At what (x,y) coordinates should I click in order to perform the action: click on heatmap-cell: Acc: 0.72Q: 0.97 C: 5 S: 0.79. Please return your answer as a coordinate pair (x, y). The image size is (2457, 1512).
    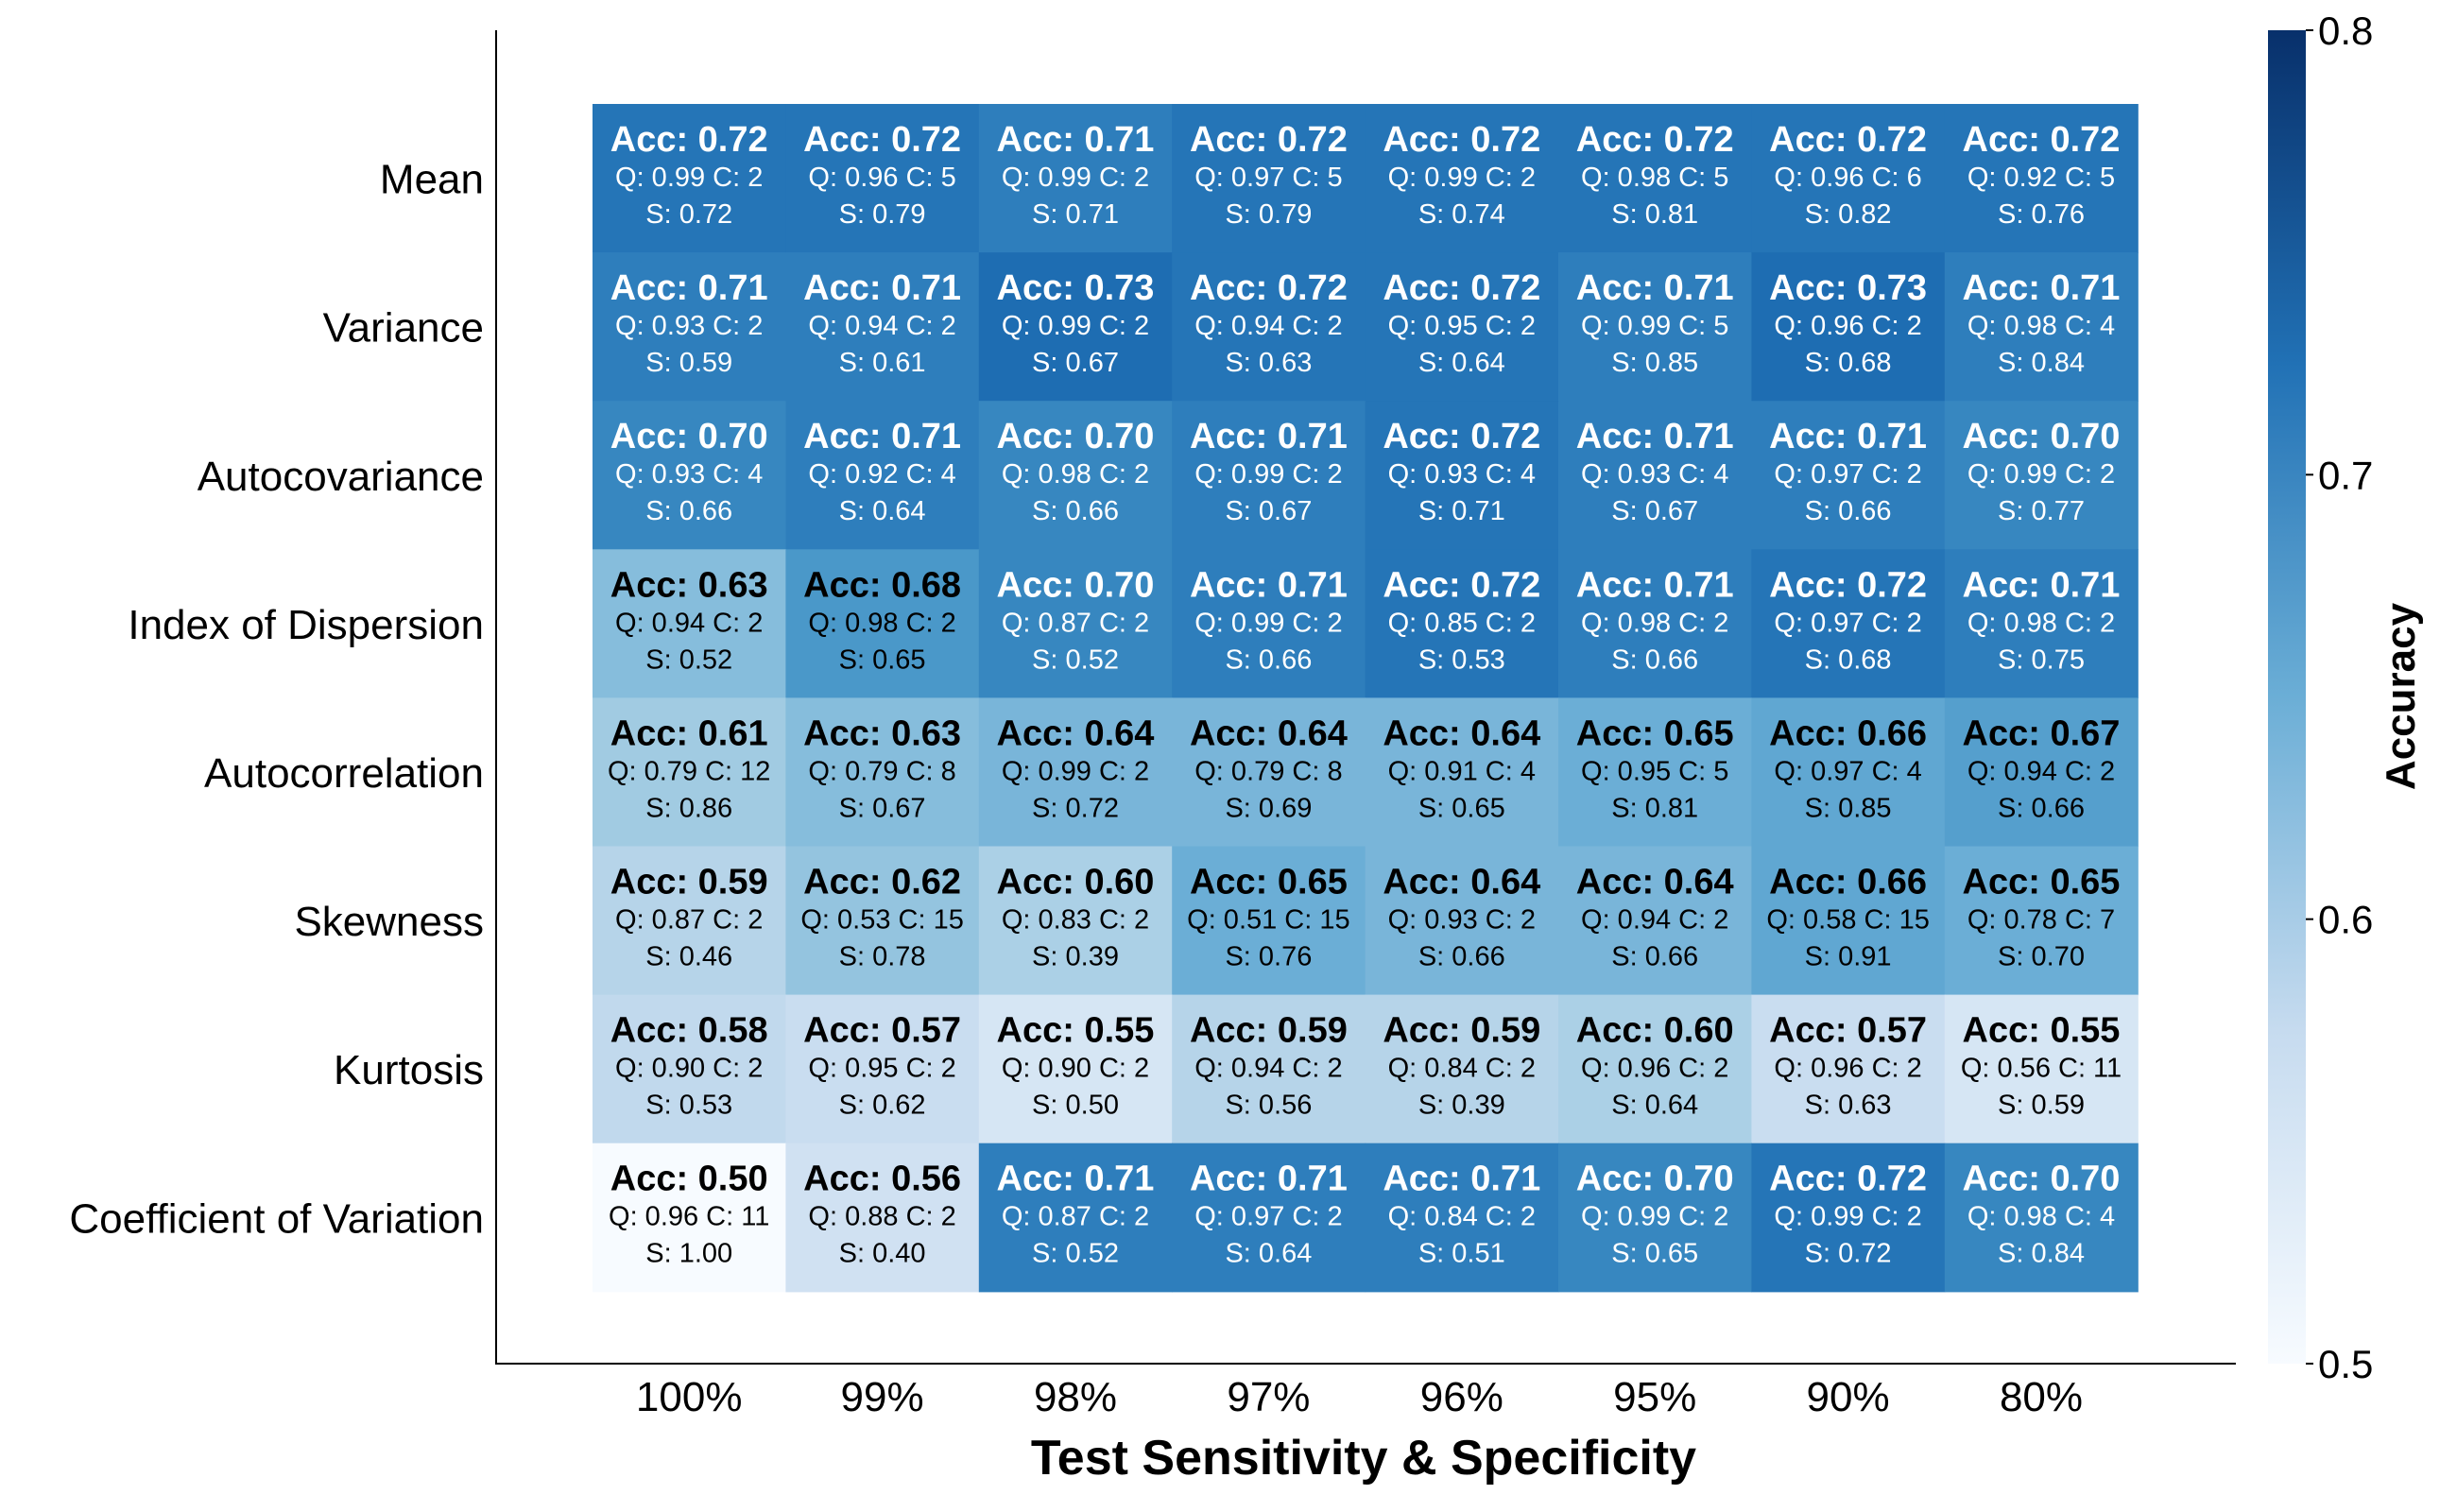
    Looking at the image, I should click on (1269, 178).